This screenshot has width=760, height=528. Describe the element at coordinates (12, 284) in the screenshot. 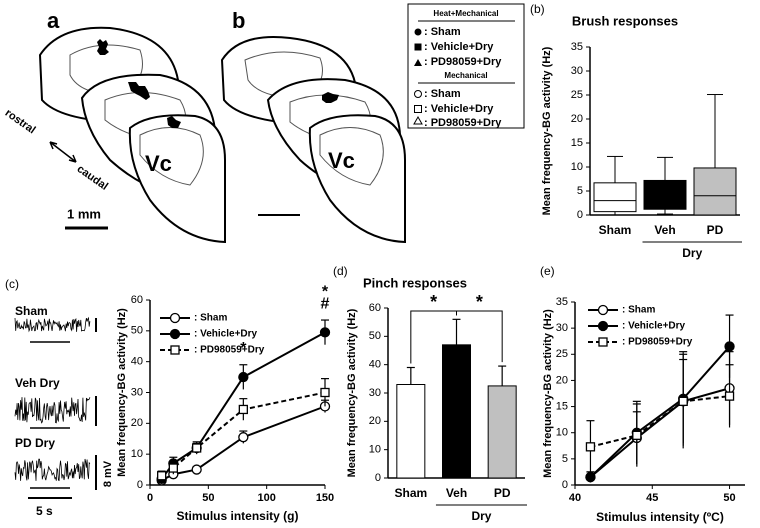

I see `panel-label: (c)` at that location.